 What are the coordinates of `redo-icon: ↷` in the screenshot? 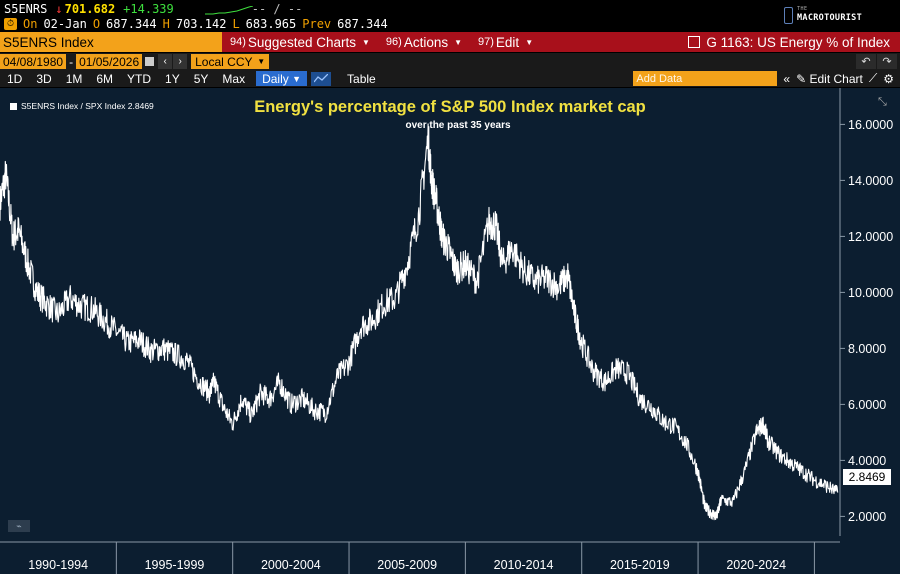 It's located at (887, 61).